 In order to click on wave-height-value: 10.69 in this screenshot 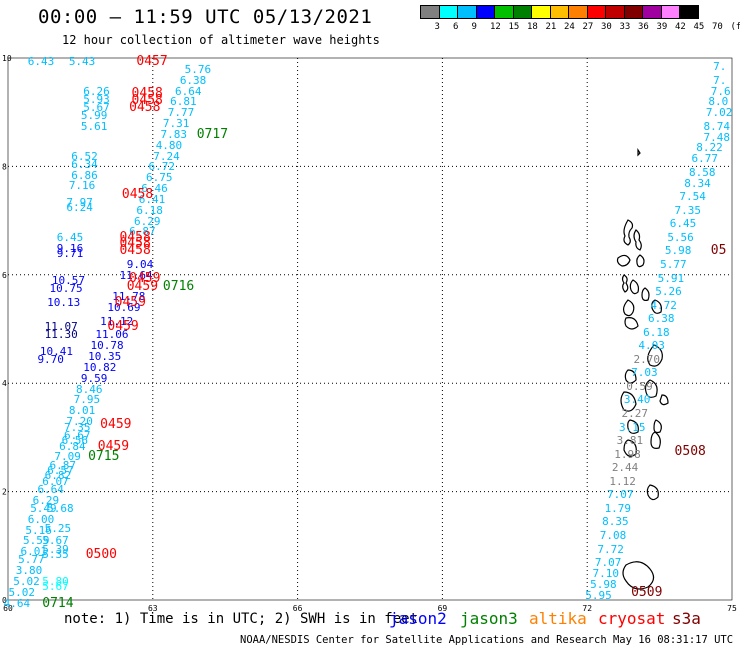, I will do `click(124, 308)`.